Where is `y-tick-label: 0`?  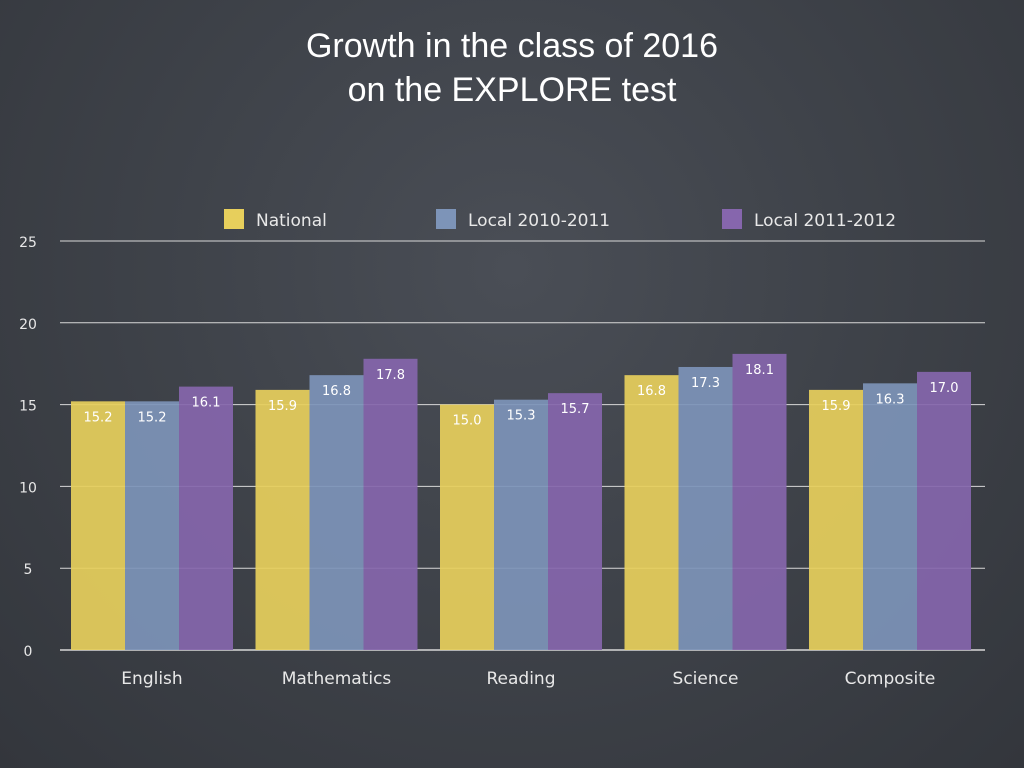 y-tick-label: 0 is located at coordinates (28, 652).